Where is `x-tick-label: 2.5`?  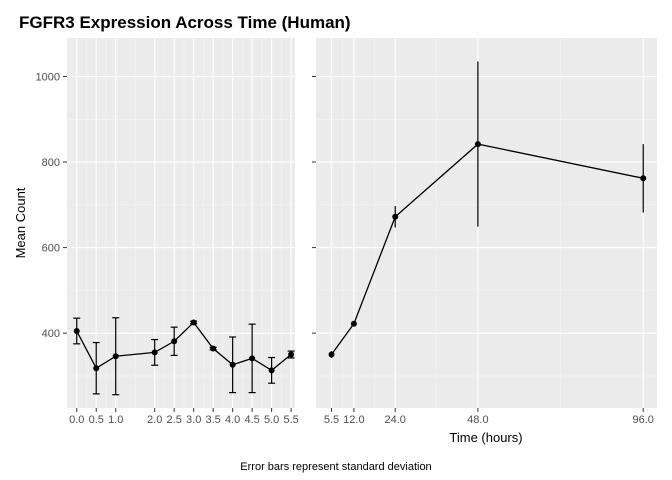 x-tick-label: 2.5 is located at coordinates (174, 420).